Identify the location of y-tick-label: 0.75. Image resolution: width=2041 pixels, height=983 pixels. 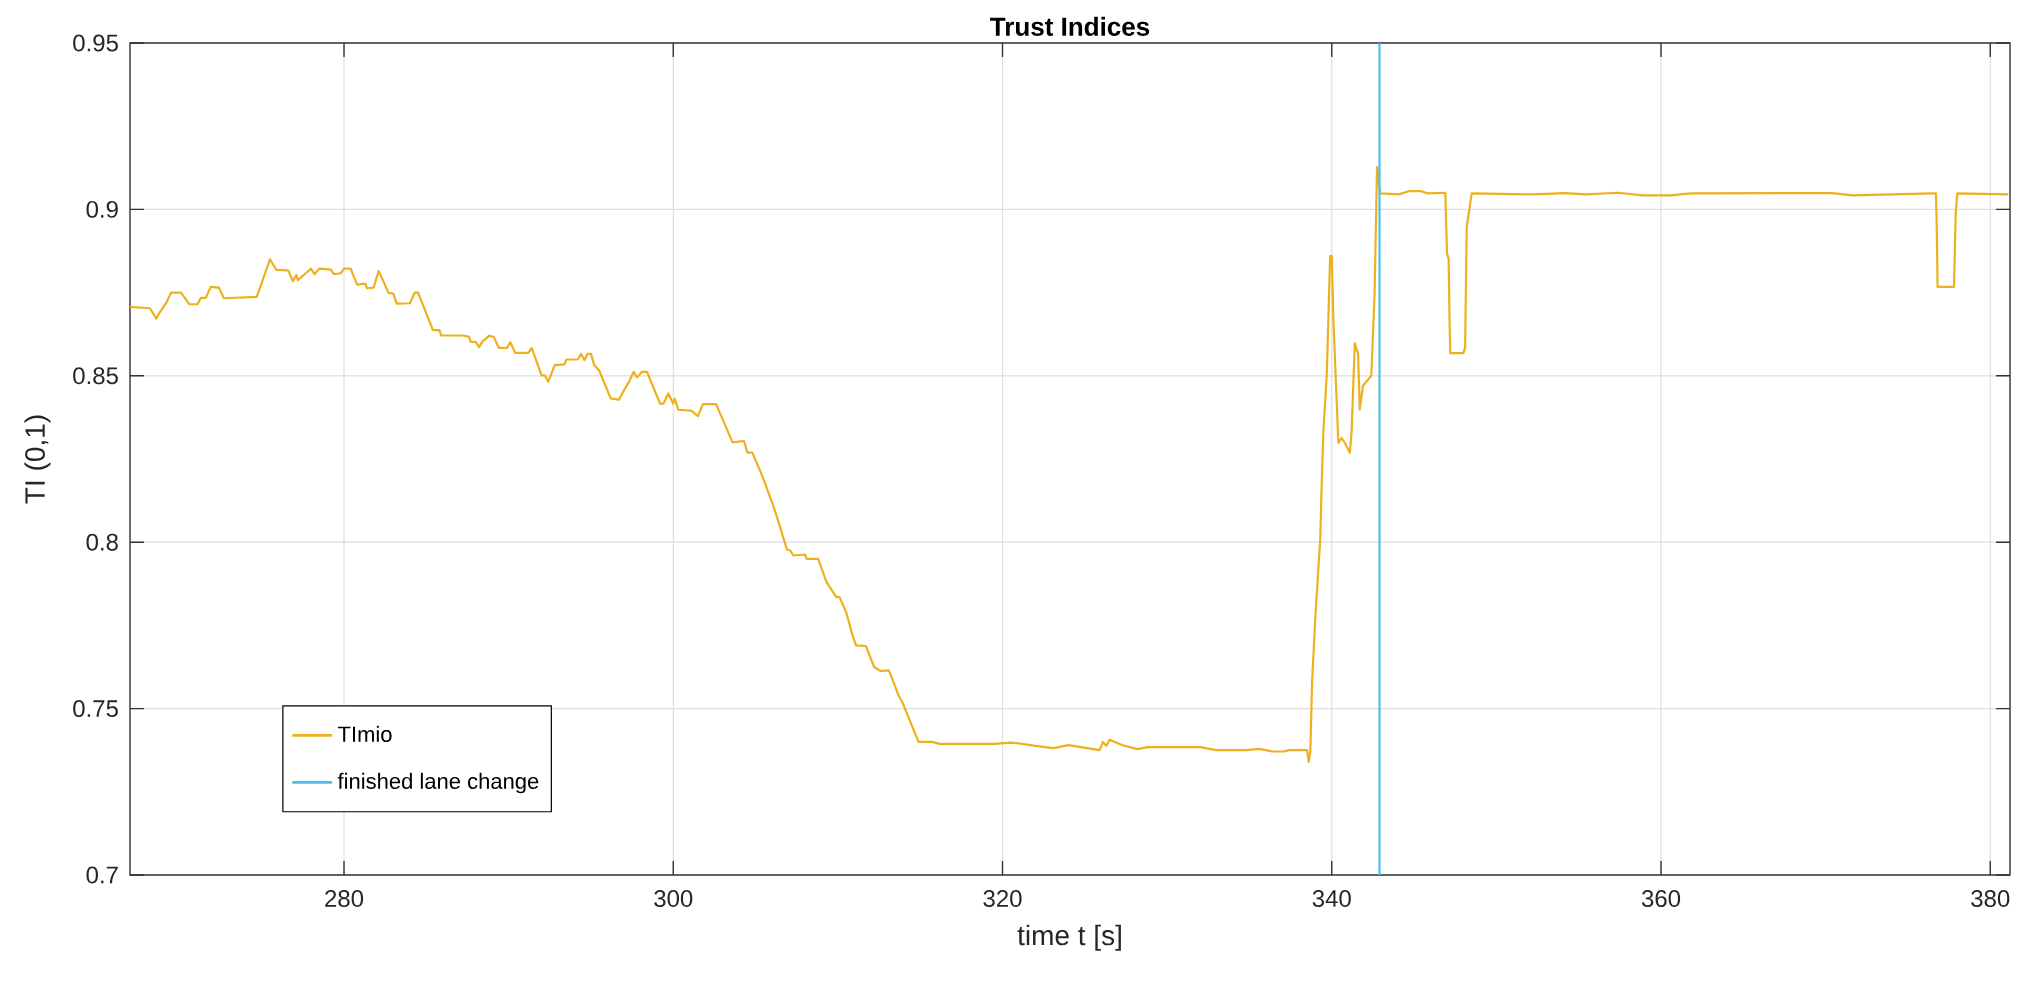
(95, 709).